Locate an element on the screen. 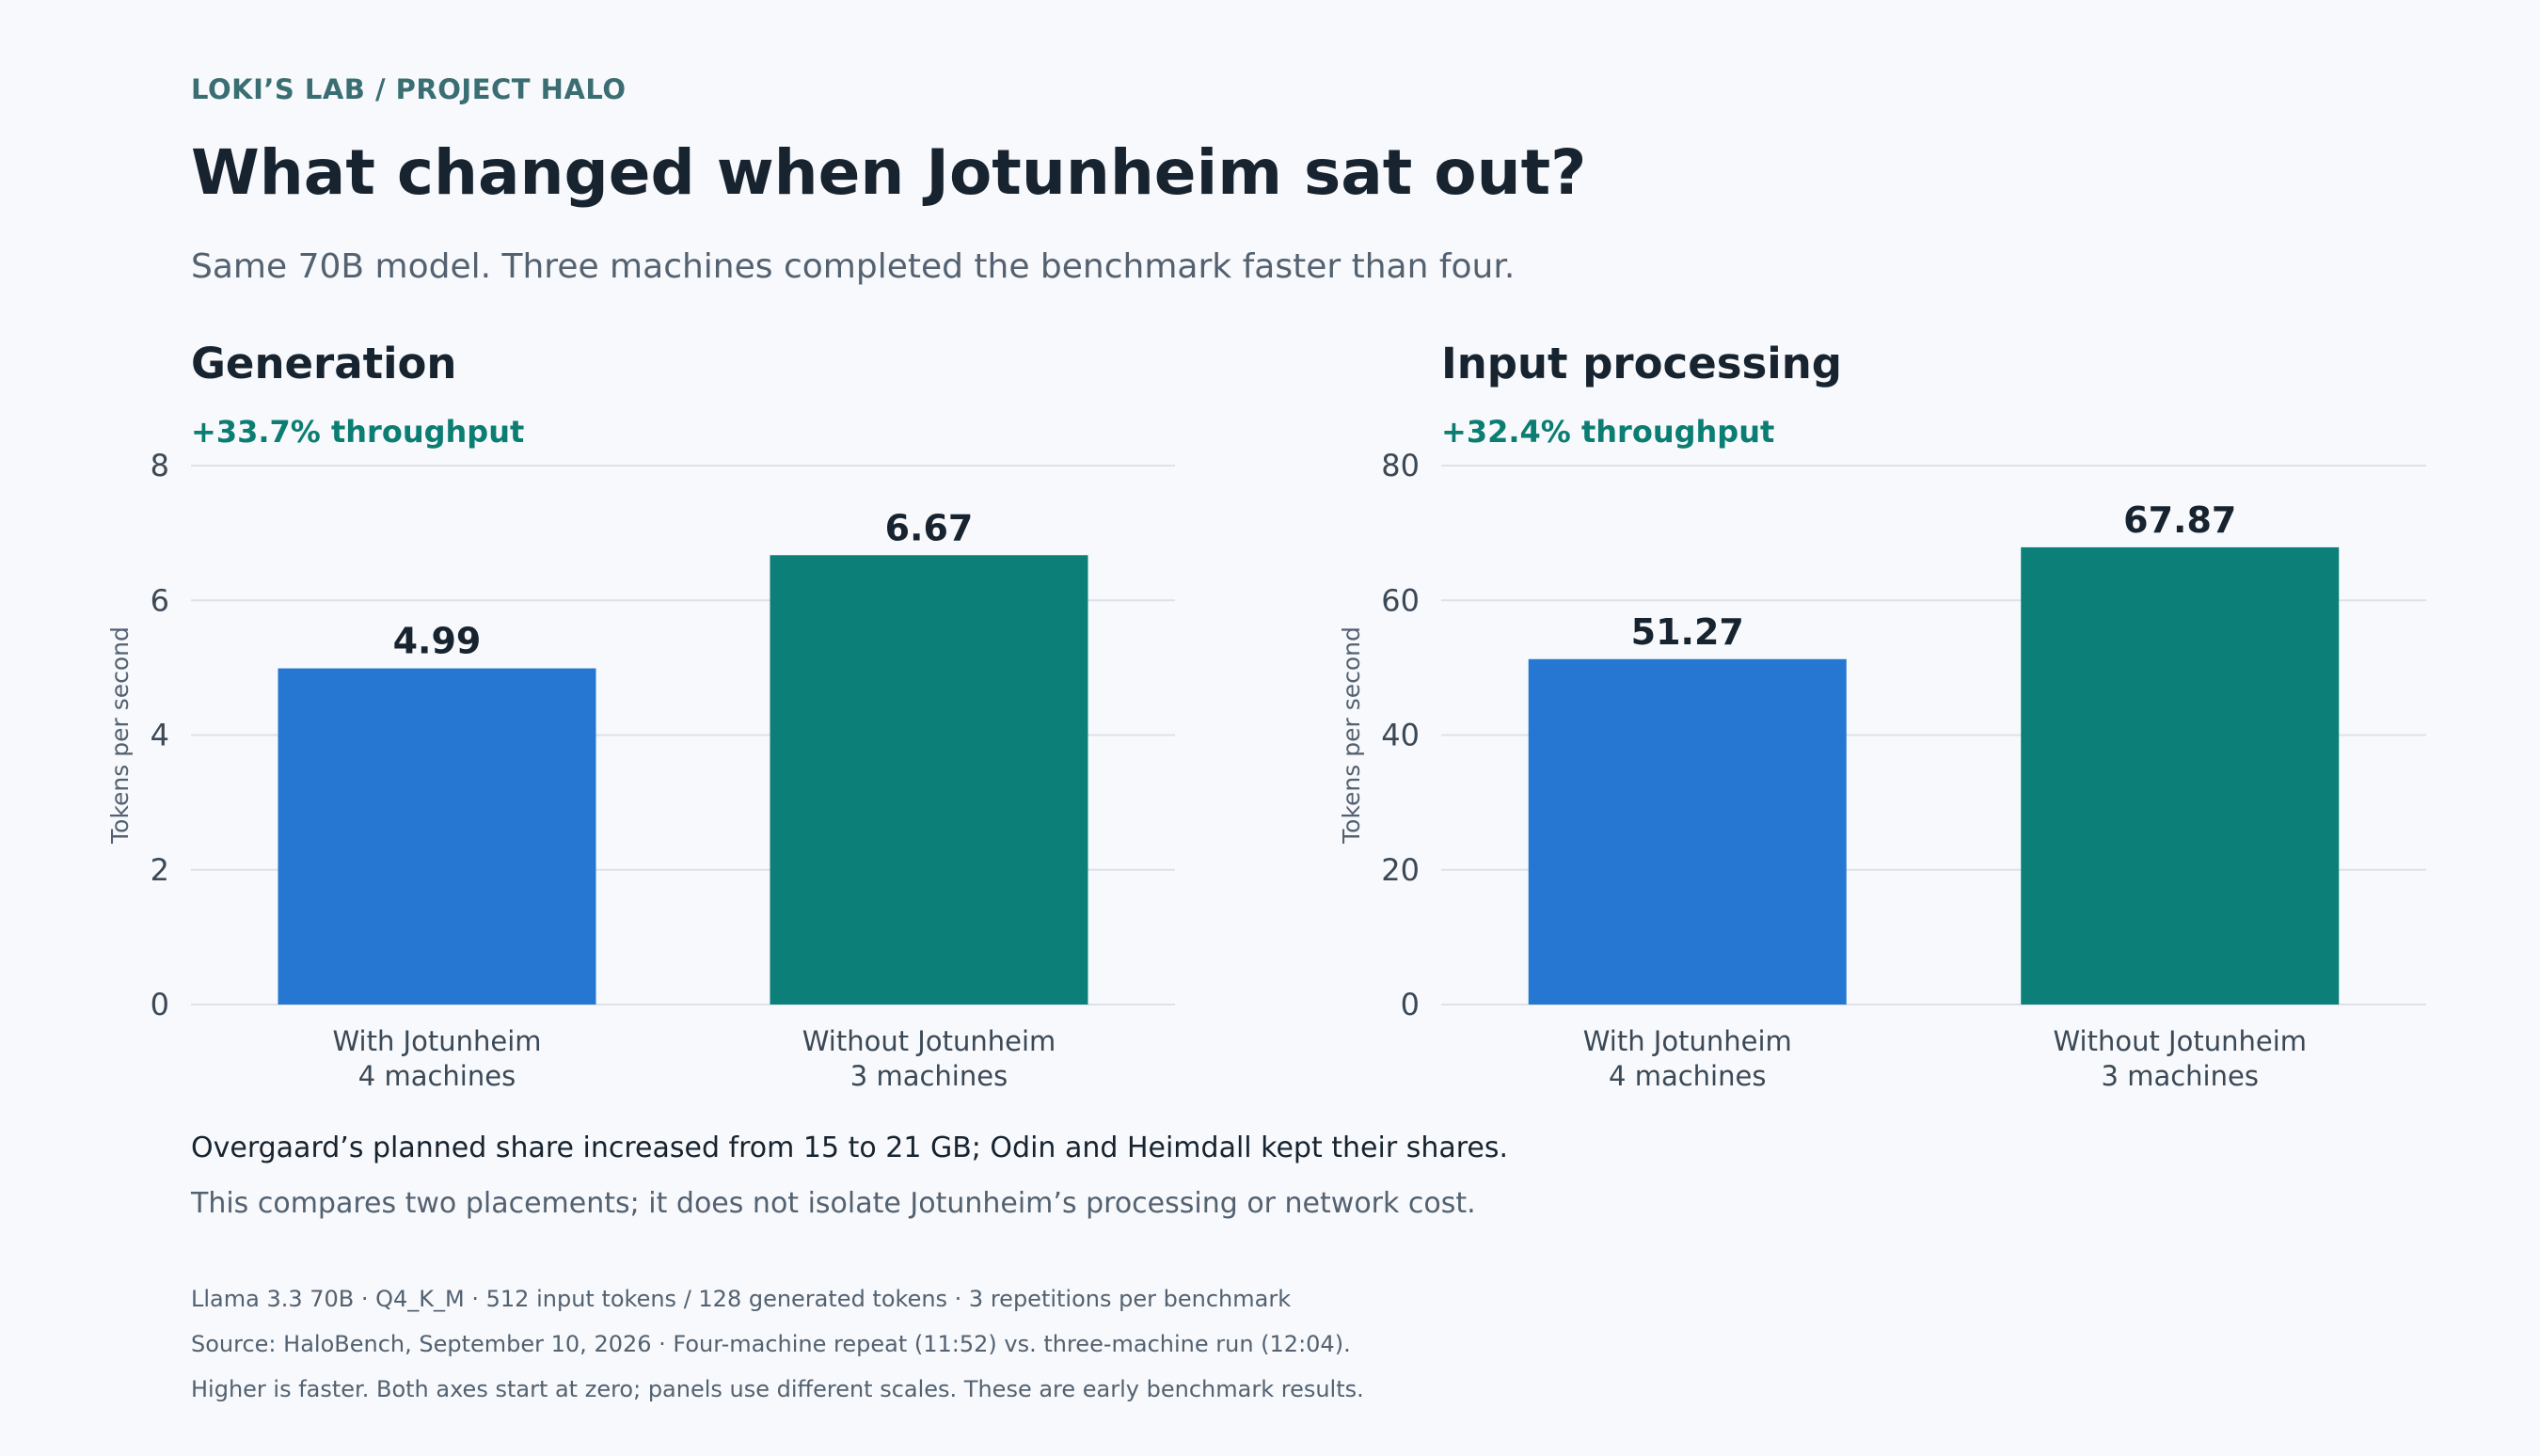  input-processing-category-sublabel-2: 3 machines is located at coordinates (2180, 1076).